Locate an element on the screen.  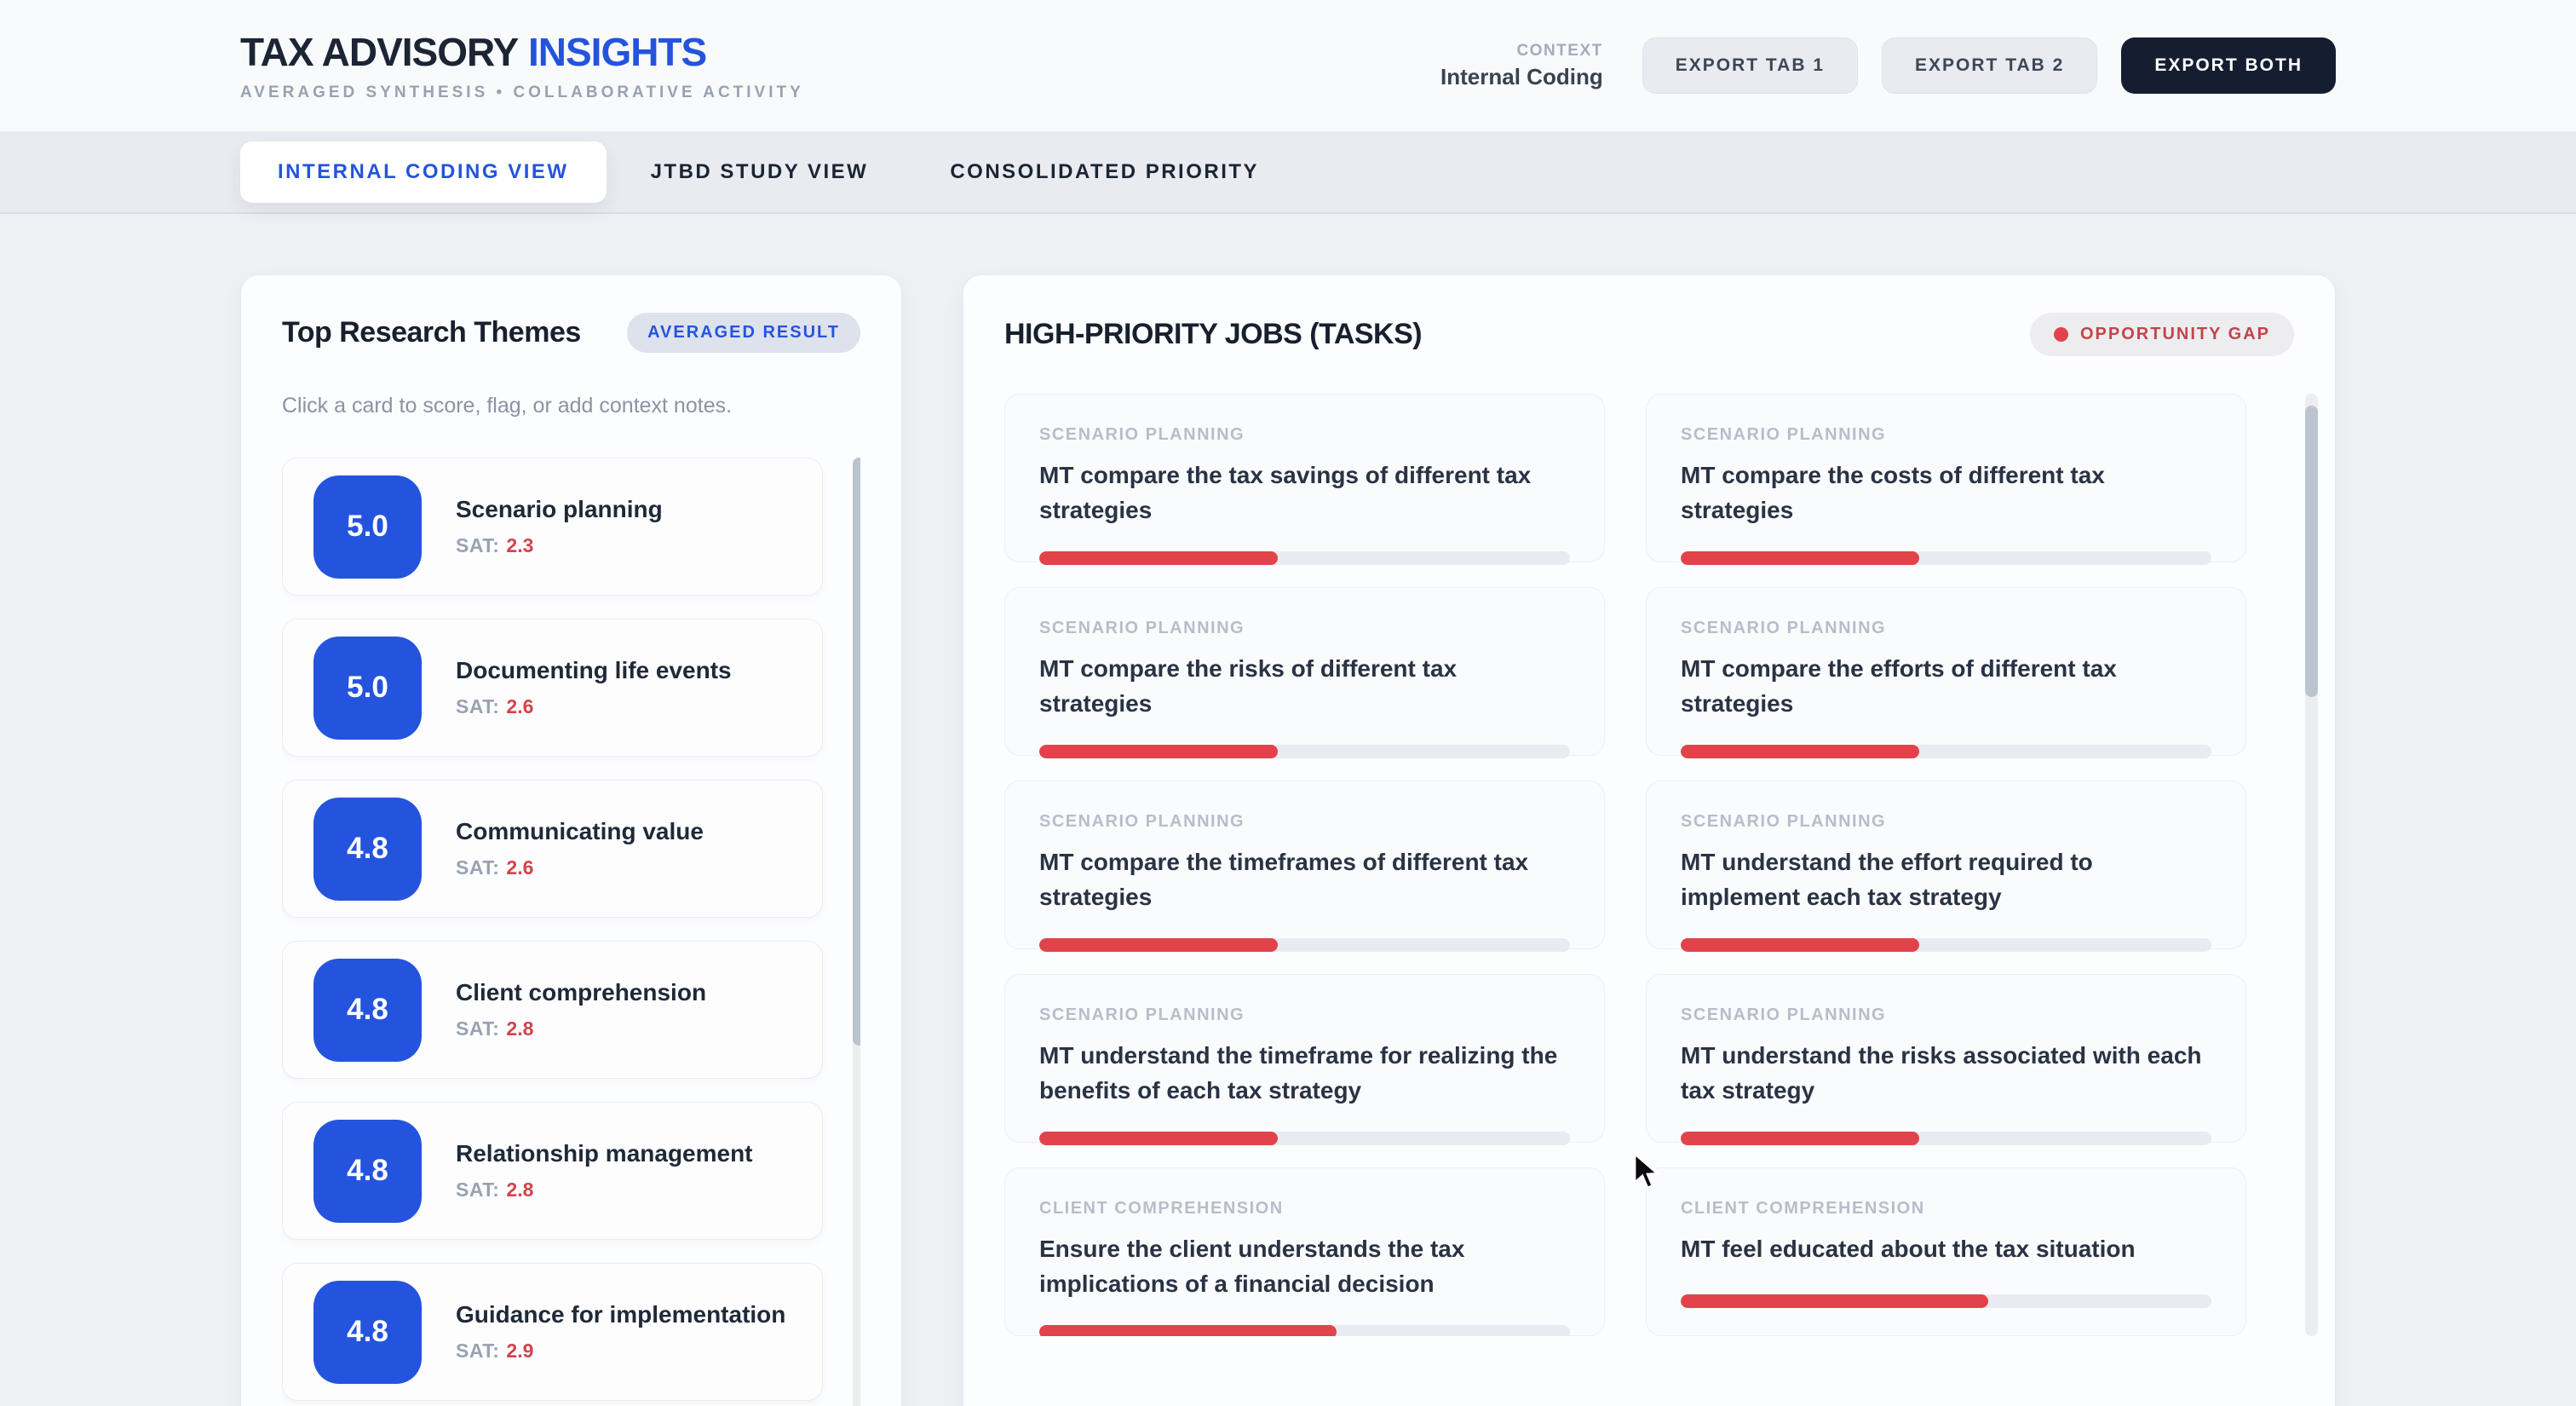
theme-card: 5.0 Documenting life events SAT: 2.6 is located at coordinates (553, 688).